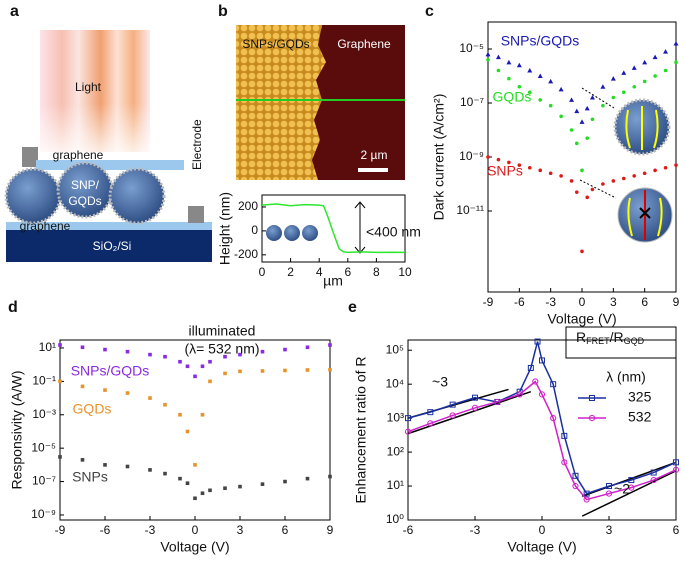 This screenshot has width=685, height=562. I want to click on particle-label: SNP/, so click(85, 185).